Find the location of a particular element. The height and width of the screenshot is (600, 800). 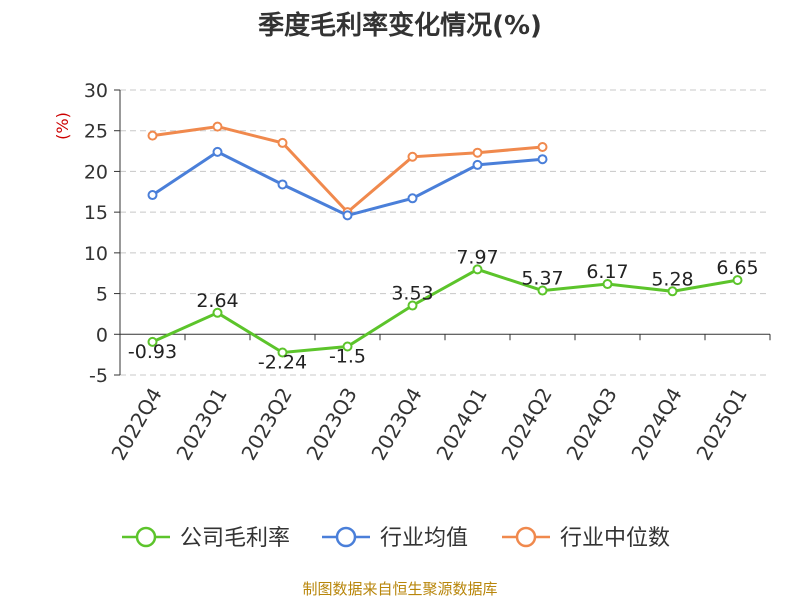

data-label: 2.64 is located at coordinates (217, 301).